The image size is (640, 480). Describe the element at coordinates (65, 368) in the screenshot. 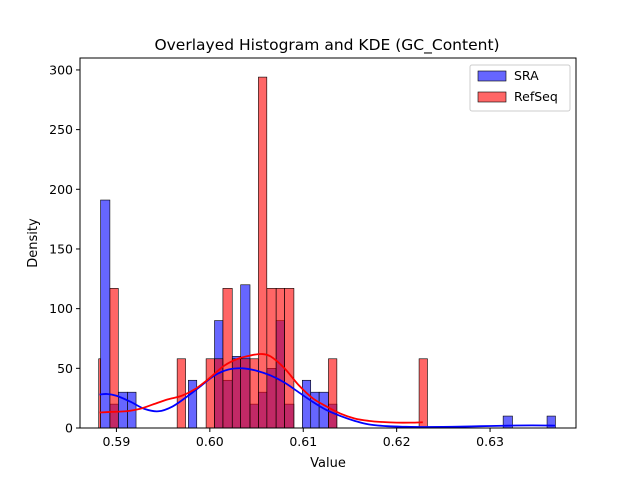

I see `y-tick-label: 50` at that location.